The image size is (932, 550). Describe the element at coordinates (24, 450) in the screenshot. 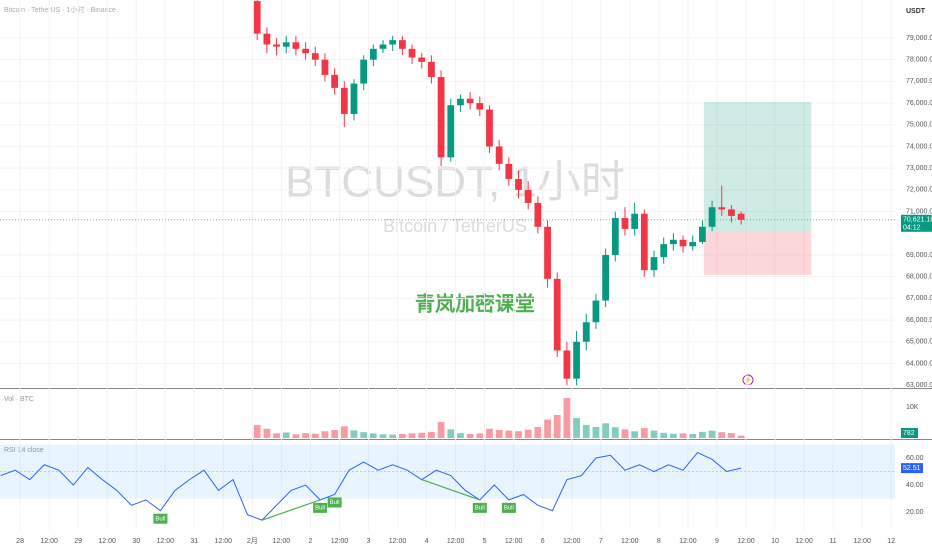

I see `rsi-legend: RSI 14 close` at that location.